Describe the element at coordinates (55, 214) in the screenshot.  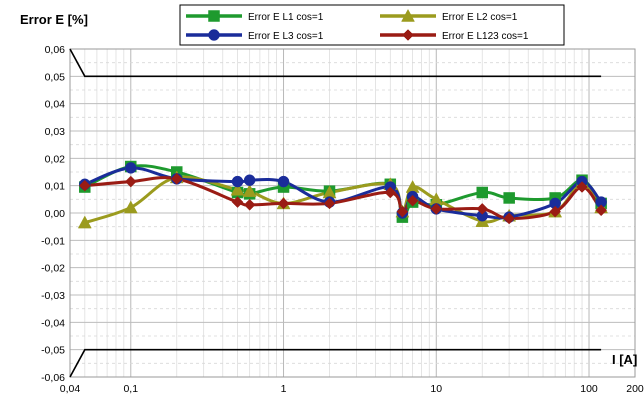
I see `y-tick-label: 0,00` at that location.